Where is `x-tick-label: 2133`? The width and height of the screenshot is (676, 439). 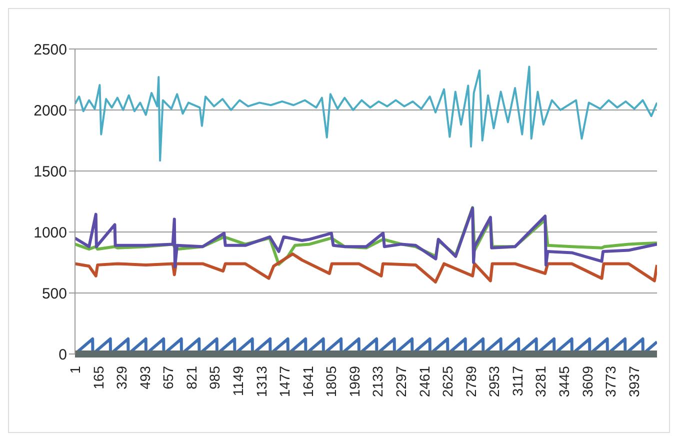 x-tick-label: 2133 is located at coordinates (378, 382).